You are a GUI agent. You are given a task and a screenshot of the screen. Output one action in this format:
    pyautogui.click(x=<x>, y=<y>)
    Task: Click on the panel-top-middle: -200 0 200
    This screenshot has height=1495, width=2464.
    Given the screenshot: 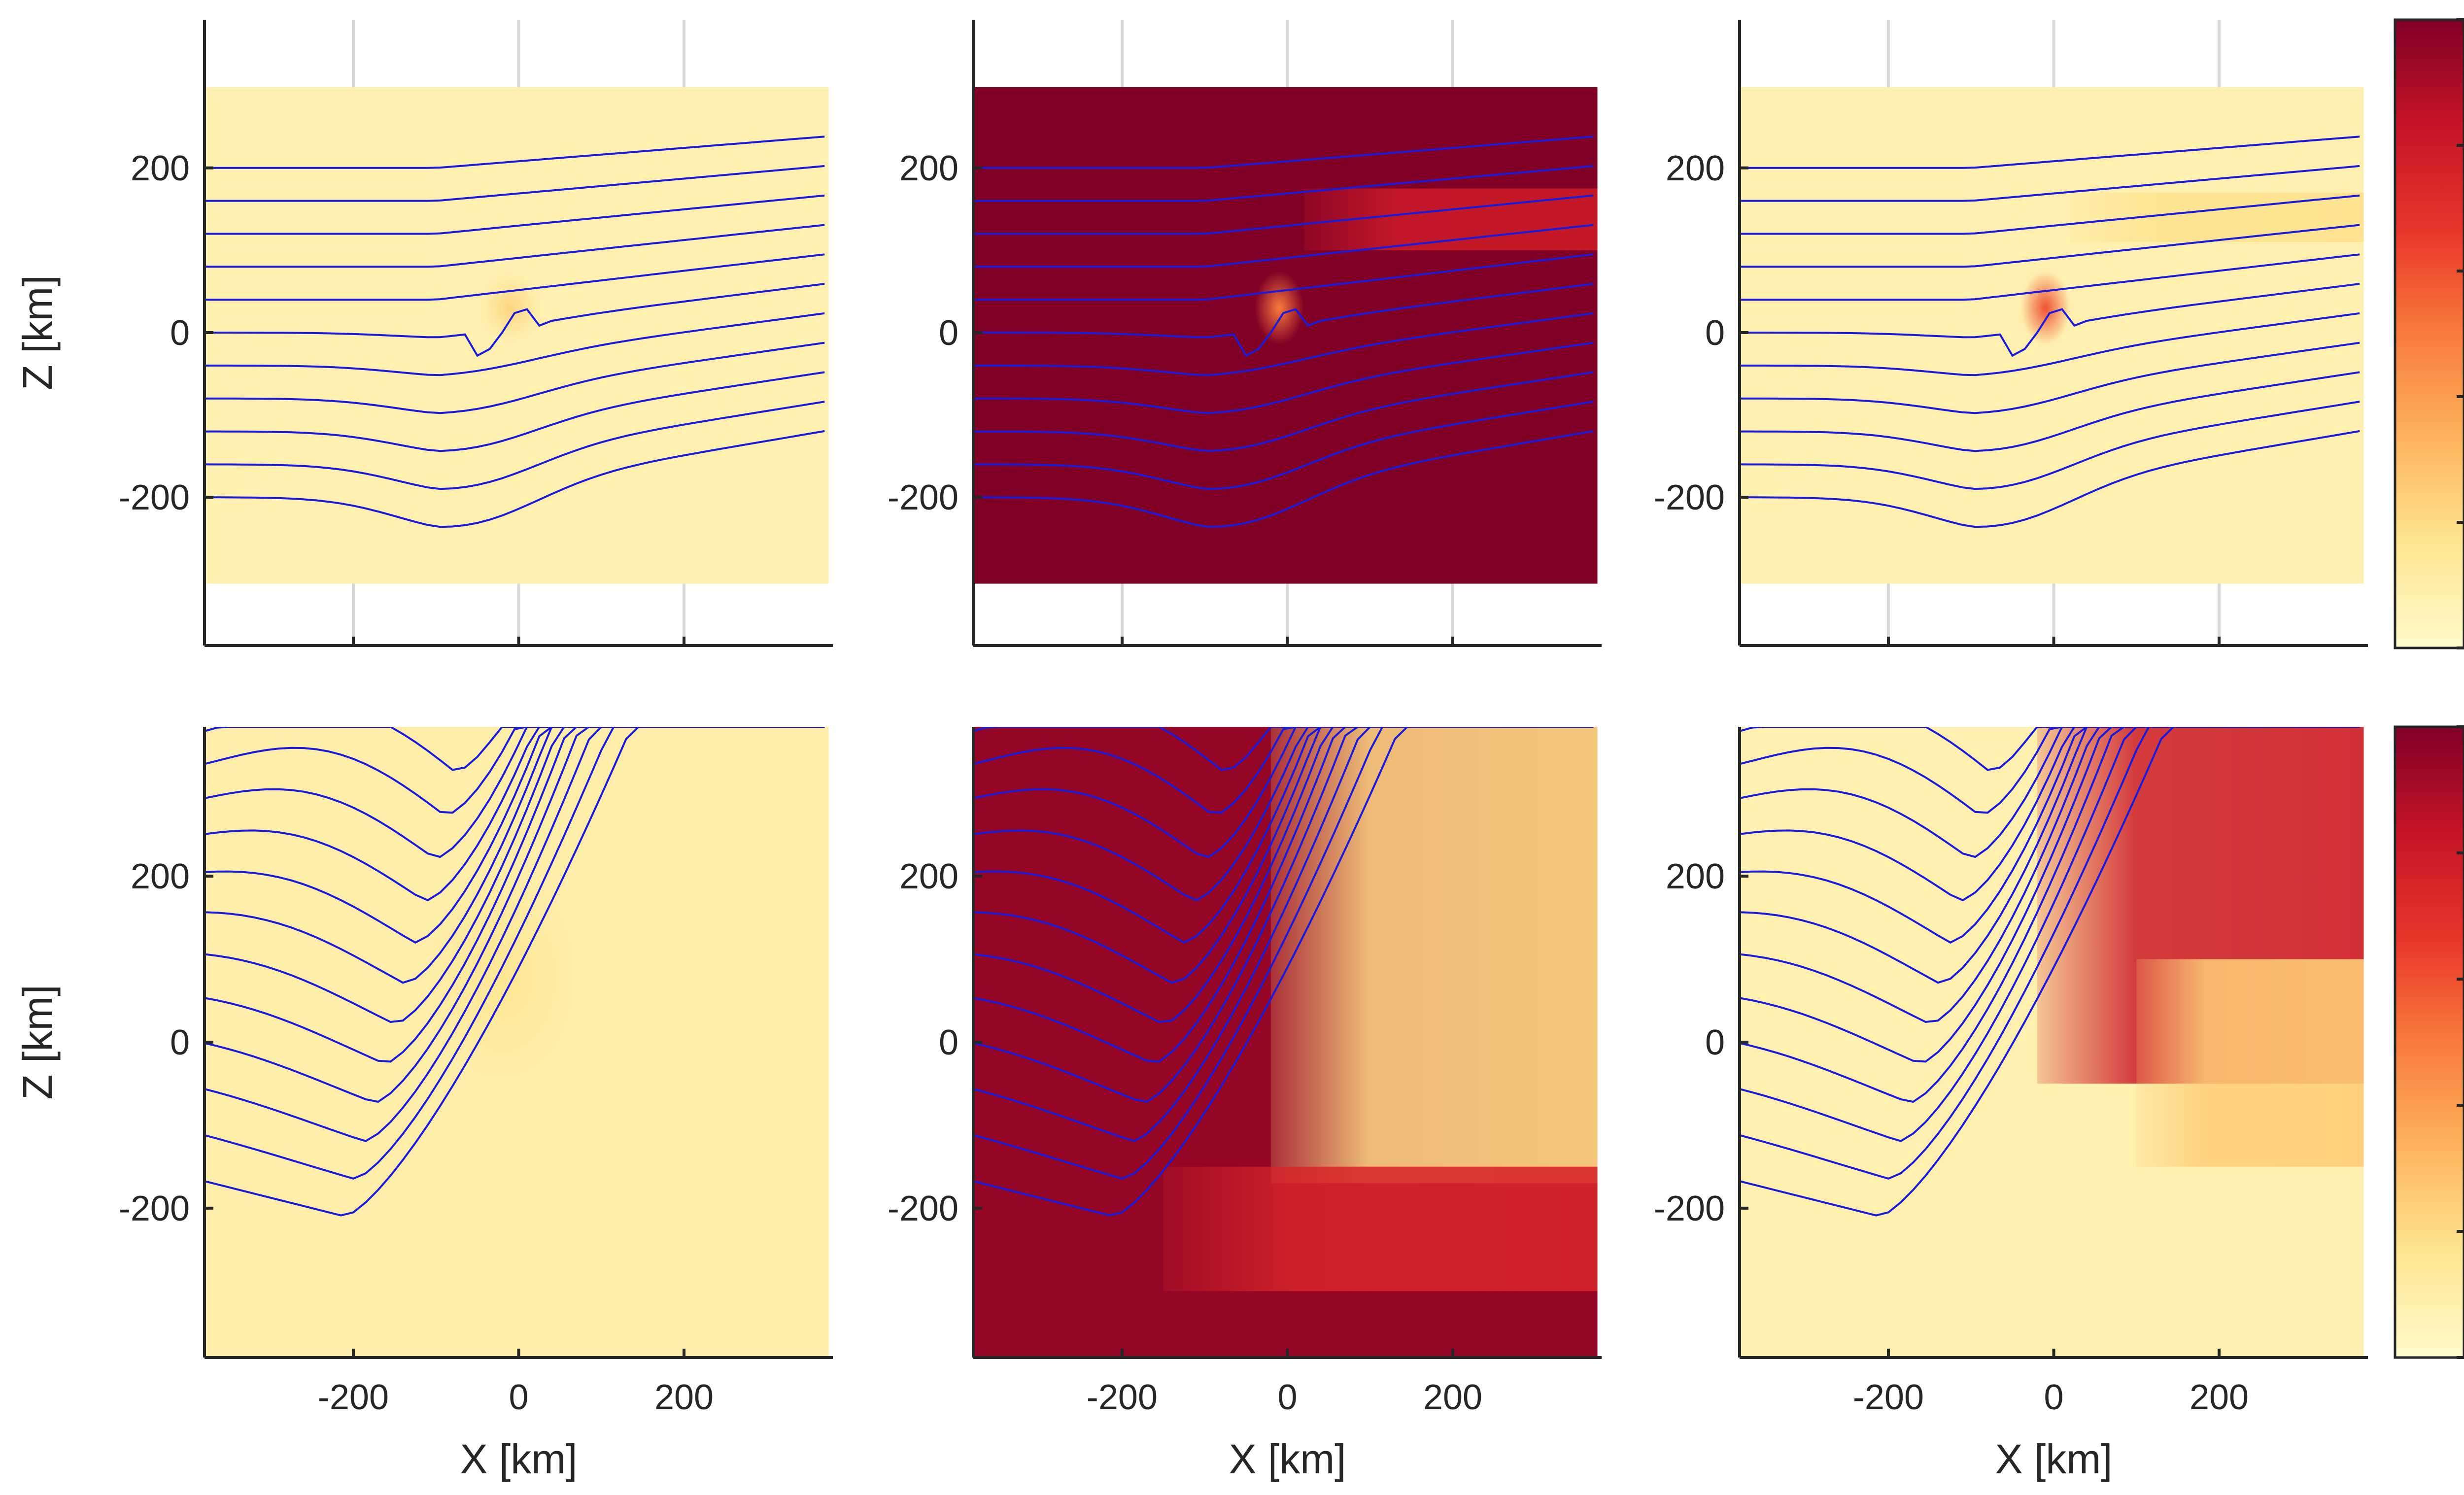 What is the action you would take?
    pyautogui.click(x=1245, y=333)
    